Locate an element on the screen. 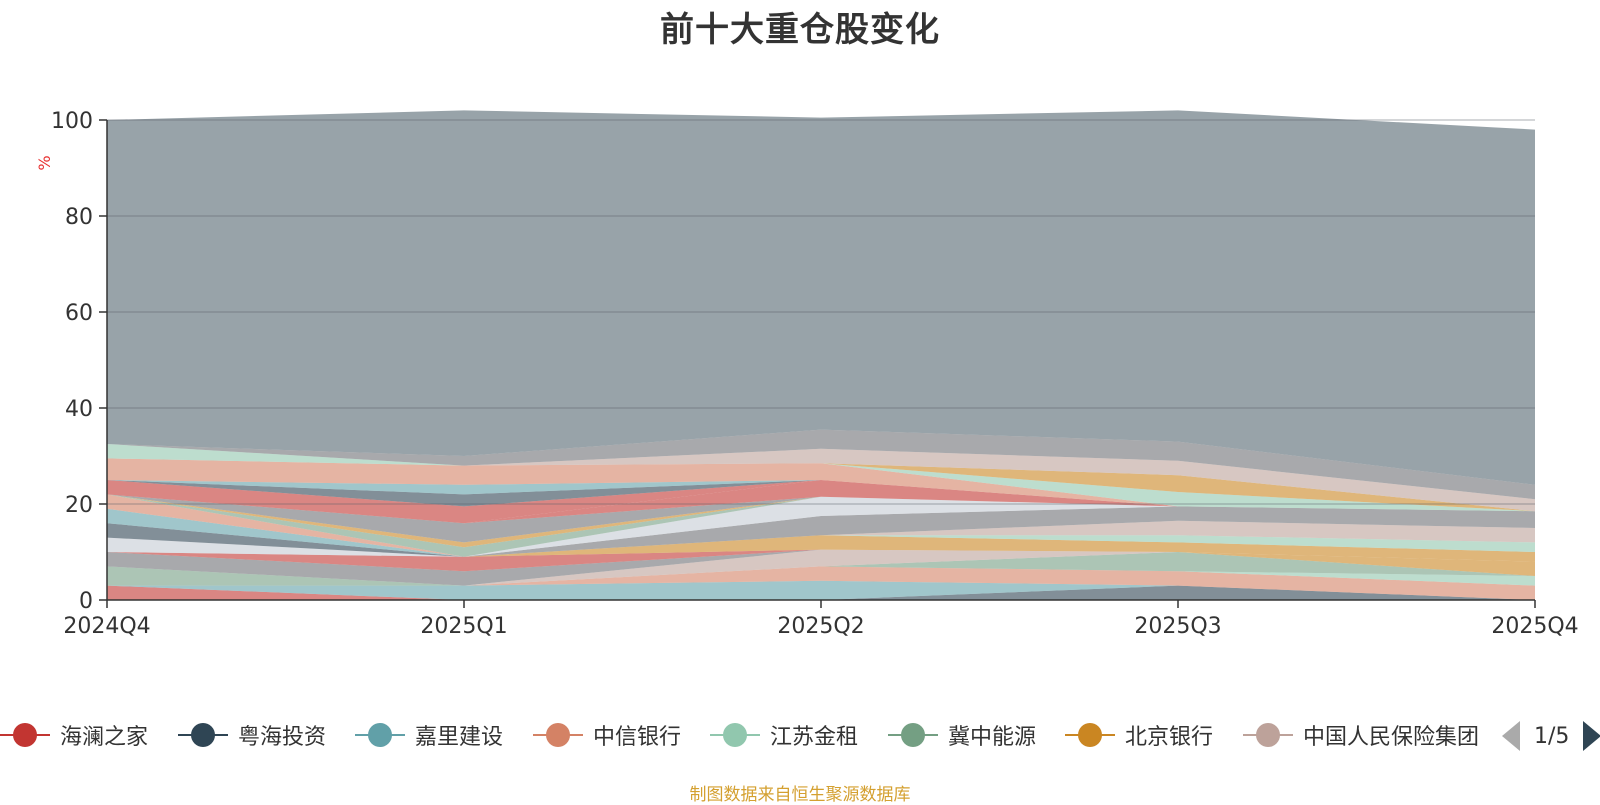 This screenshot has height=805, width=1600. legend-item: 中信银行 is located at coordinates (607, 735).